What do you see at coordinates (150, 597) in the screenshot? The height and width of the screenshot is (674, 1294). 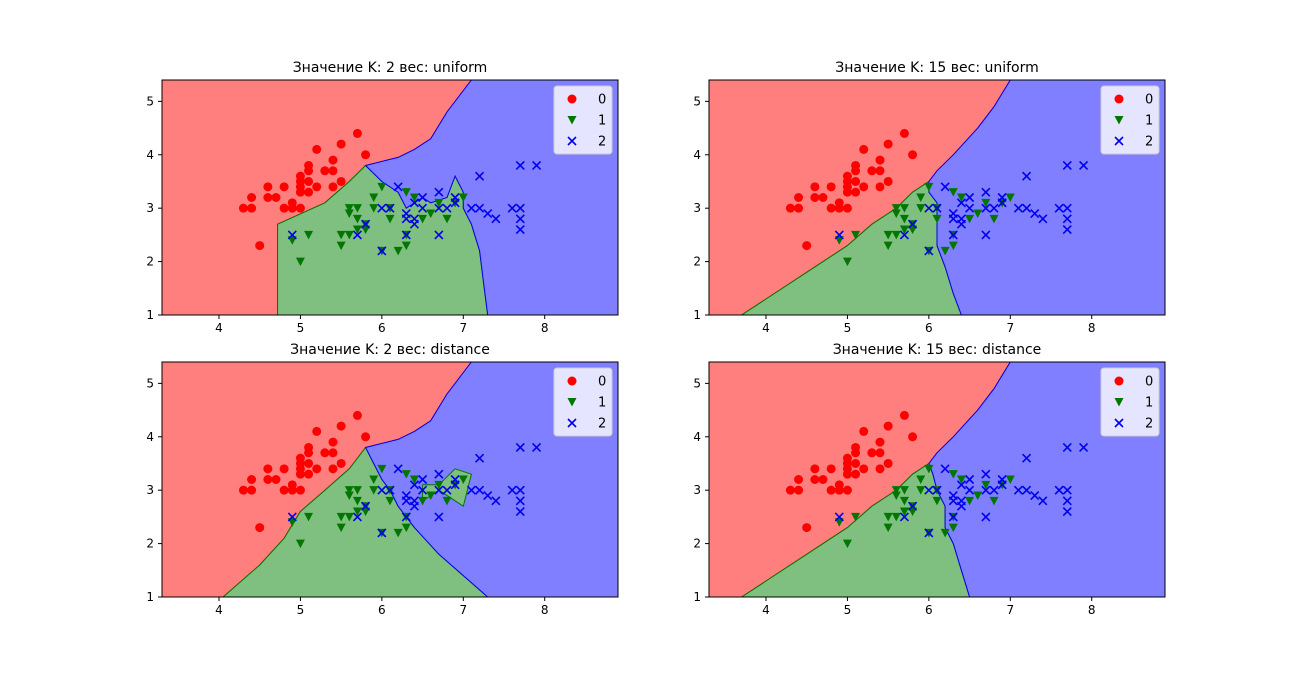 I see `y-tick-label: 1` at bounding box center [150, 597].